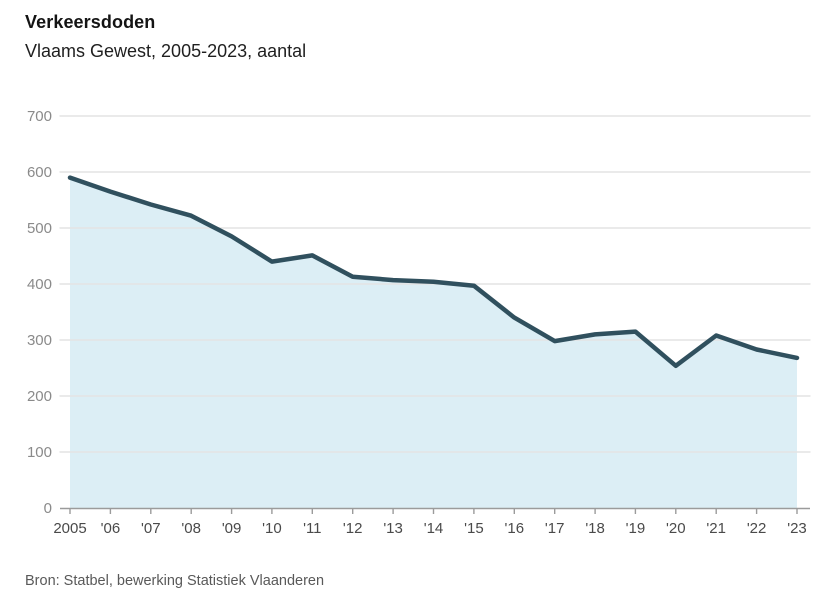 Image resolution: width=819 pixels, height=605 pixels. I want to click on x-tick-label: '06, so click(111, 528).